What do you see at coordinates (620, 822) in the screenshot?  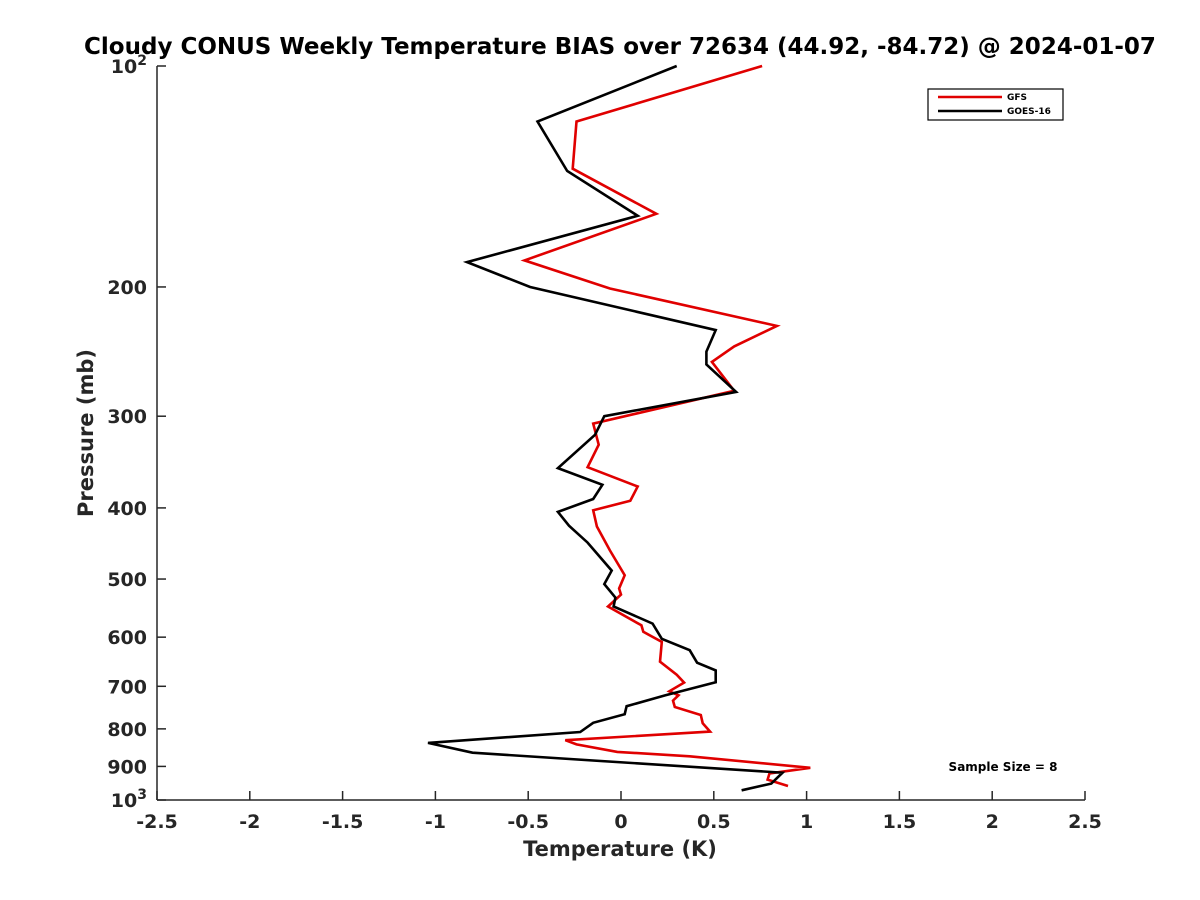 I see `x-tick-label: 0` at bounding box center [620, 822].